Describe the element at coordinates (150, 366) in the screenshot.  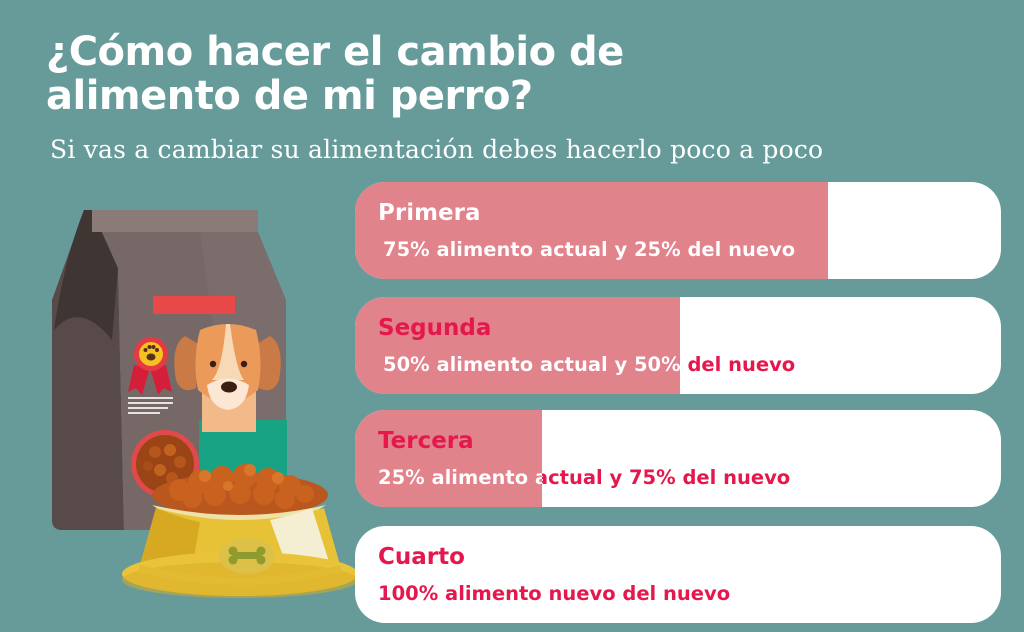
I see `award-ribbon-paw-icon` at that location.